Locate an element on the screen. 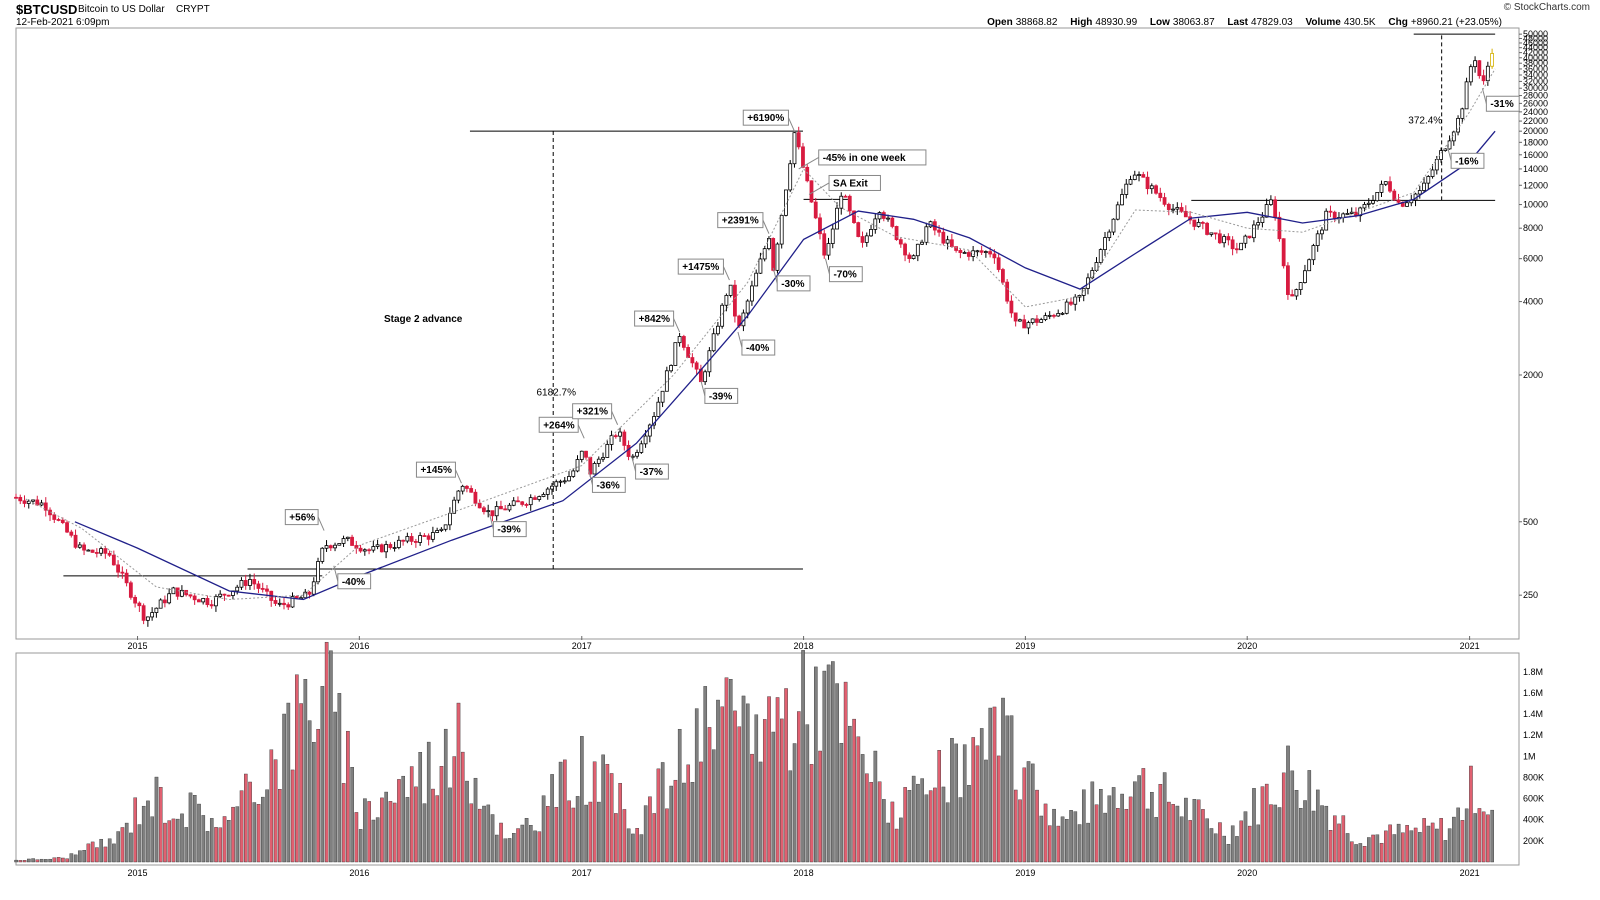  annotation-text: -16% is located at coordinates (1466, 161).